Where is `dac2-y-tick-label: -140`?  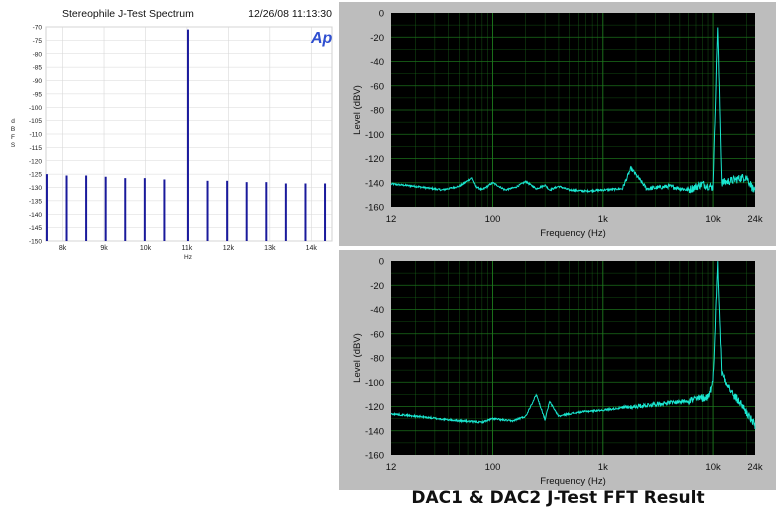
dac2-y-tick-label: -140 is located at coordinates (374, 431).